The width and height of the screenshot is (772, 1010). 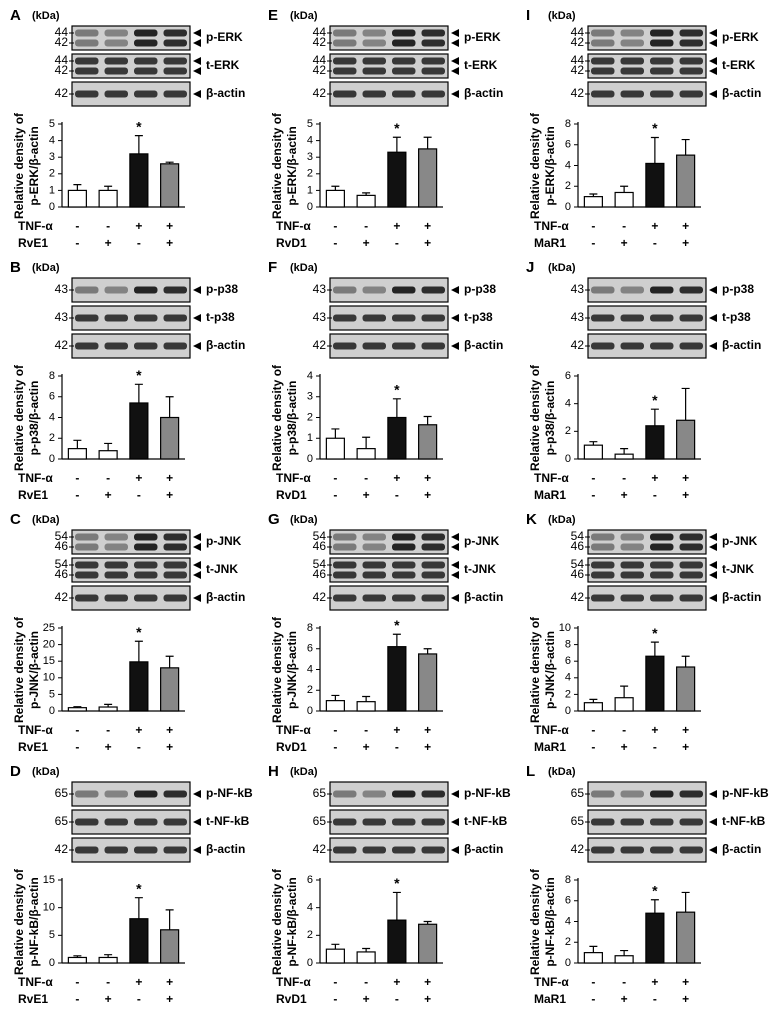 What do you see at coordinates (52, 694) in the screenshot?
I see `y-tick-label: 5` at bounding box center [52, 694].